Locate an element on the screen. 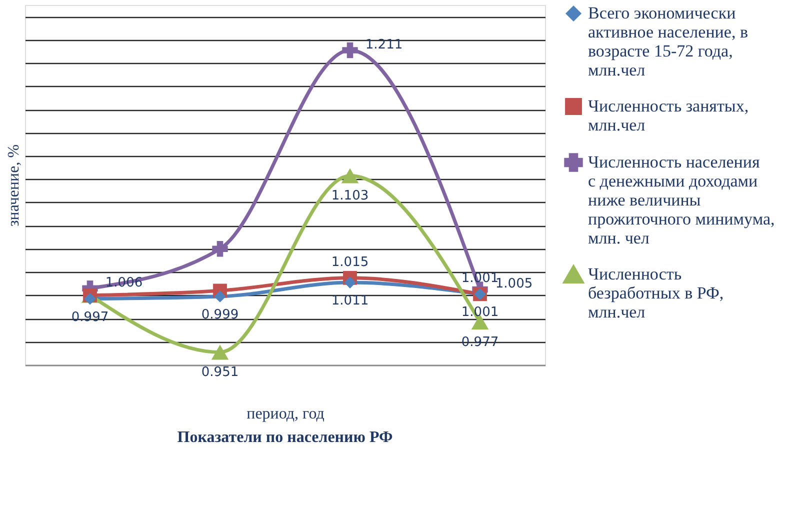 Image resolution: width=811 pixels, height=521 pixels. data-label: 1.211 is located at coordinates (384, 44).